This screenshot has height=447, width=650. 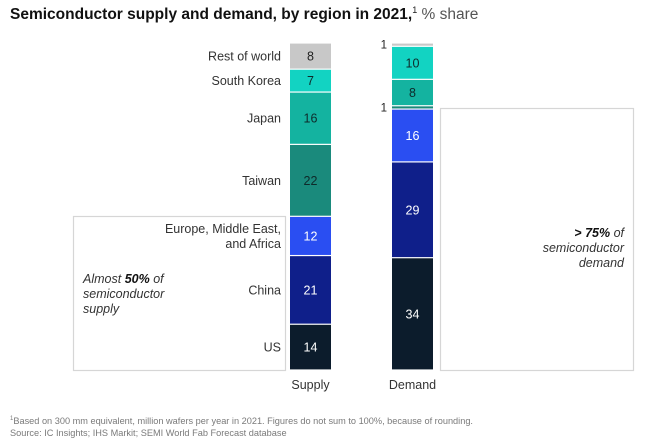 I want to click on demand-annotation-value: > 75%, so click(x=592, y=233).